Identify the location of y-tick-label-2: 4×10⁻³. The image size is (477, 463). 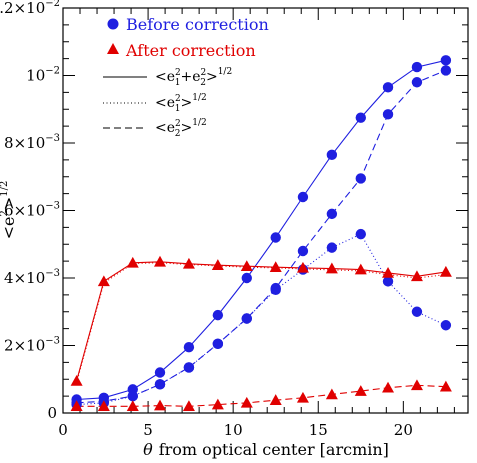
(32, 277).